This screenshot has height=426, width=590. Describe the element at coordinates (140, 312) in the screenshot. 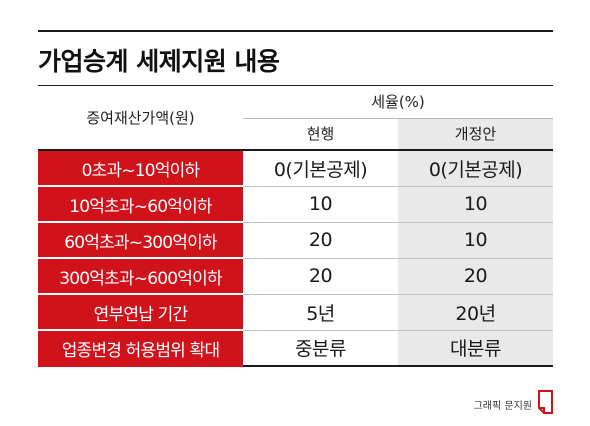

I see `row-label: 연부연납 기간` at that location.